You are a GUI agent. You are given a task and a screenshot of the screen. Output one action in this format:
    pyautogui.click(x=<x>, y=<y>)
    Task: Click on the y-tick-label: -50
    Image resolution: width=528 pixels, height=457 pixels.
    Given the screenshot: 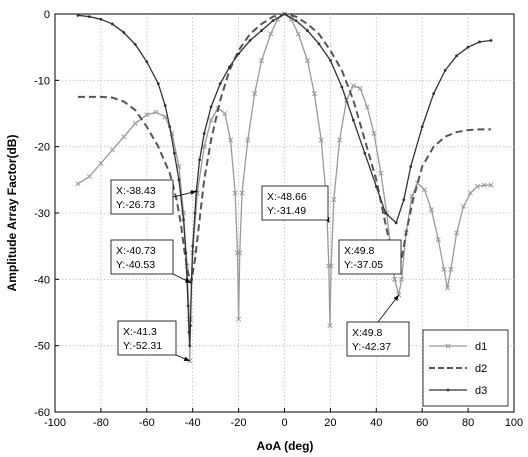 What is the action you would take?
    pyautogui.click(x=42, y=347)
    